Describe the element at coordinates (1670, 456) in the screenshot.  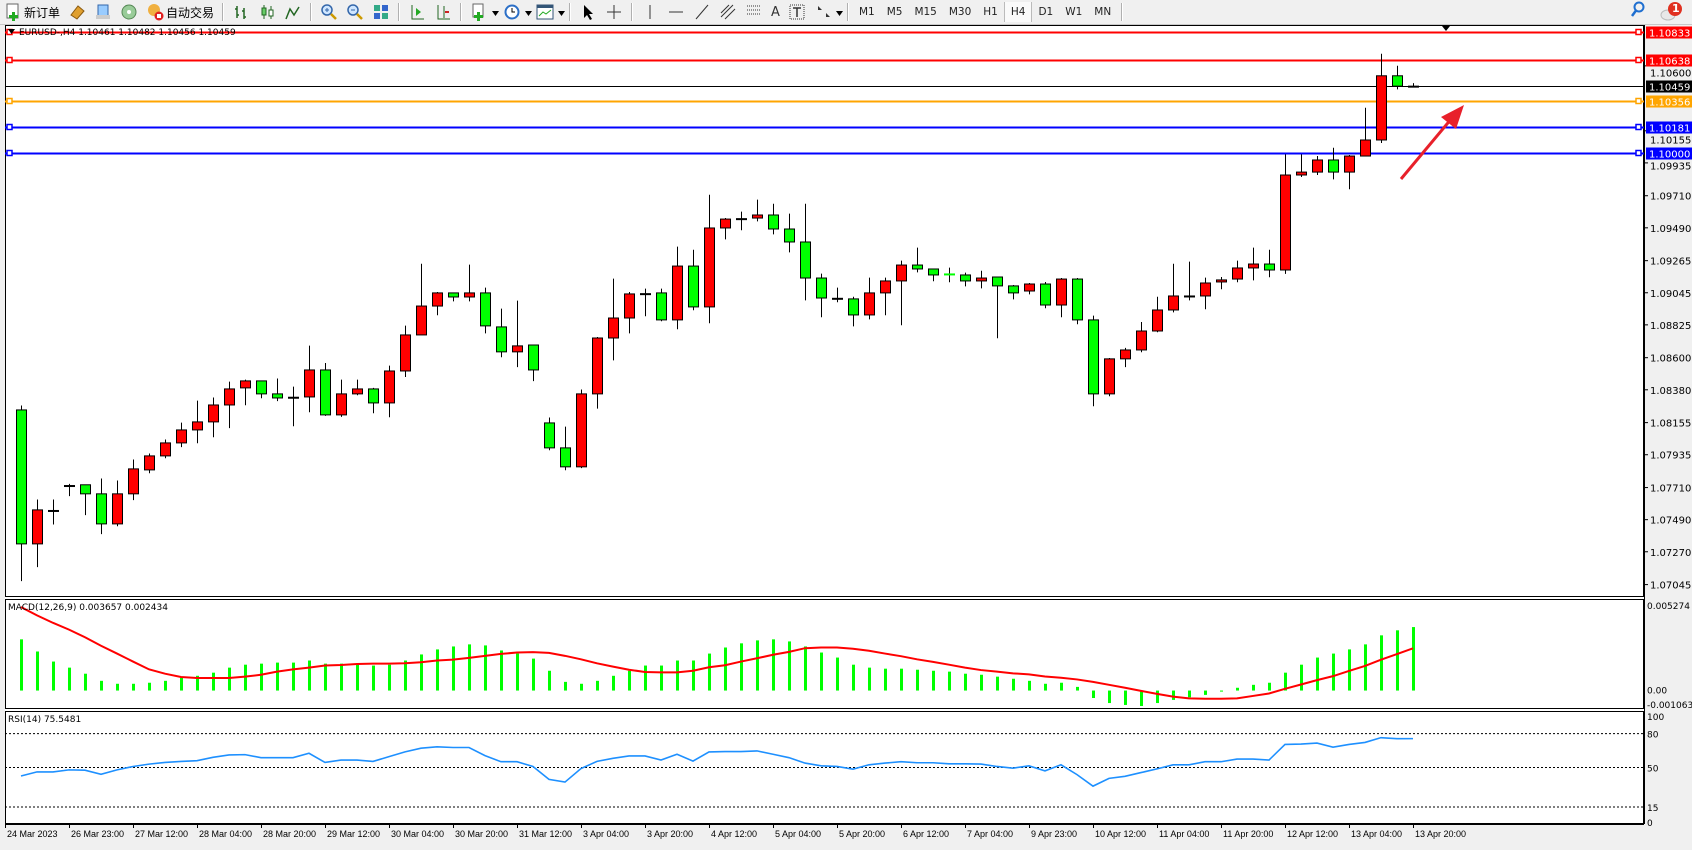
I see `price-tick-label: 1.07935` at that location.